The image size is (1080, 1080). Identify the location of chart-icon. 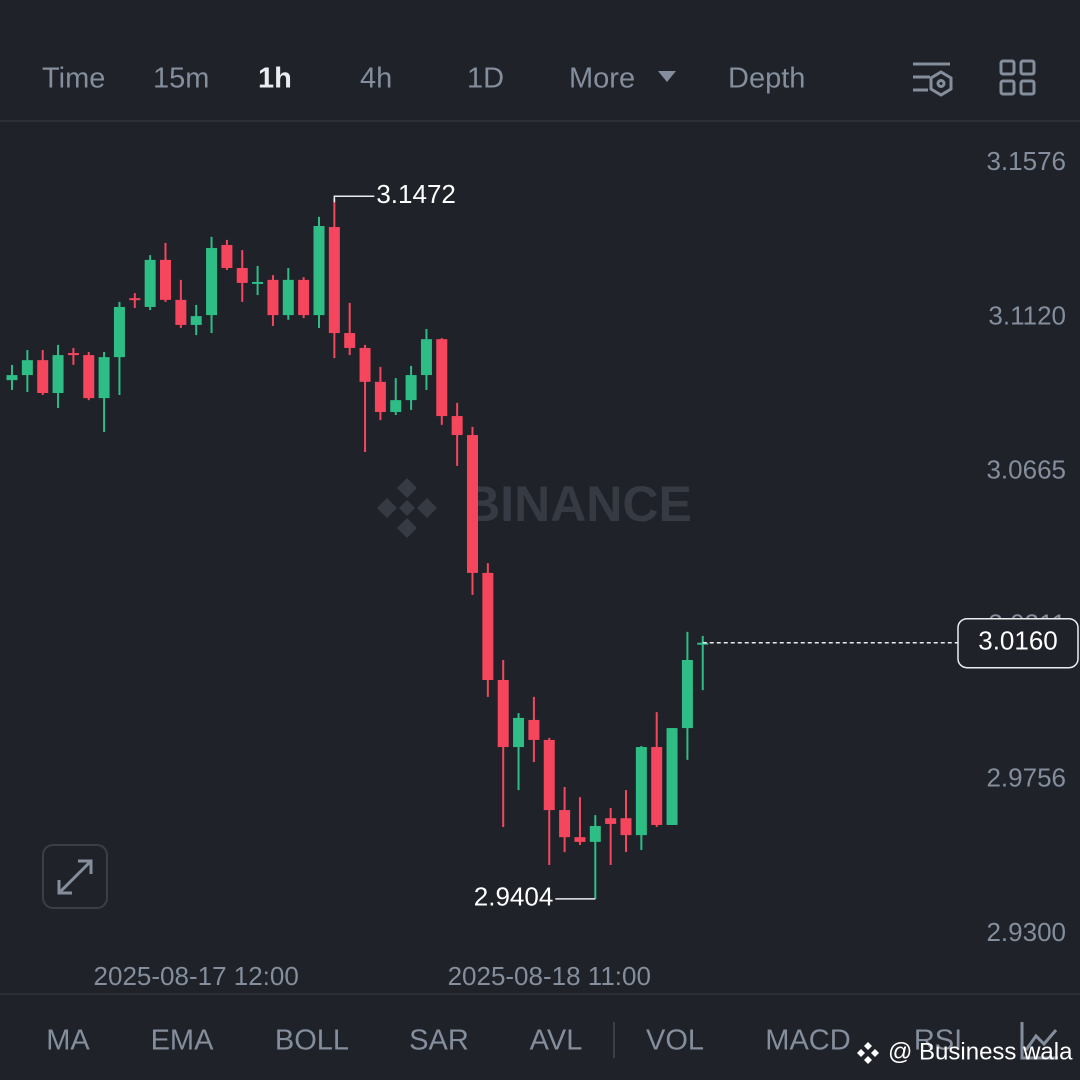
(1039, 1041).